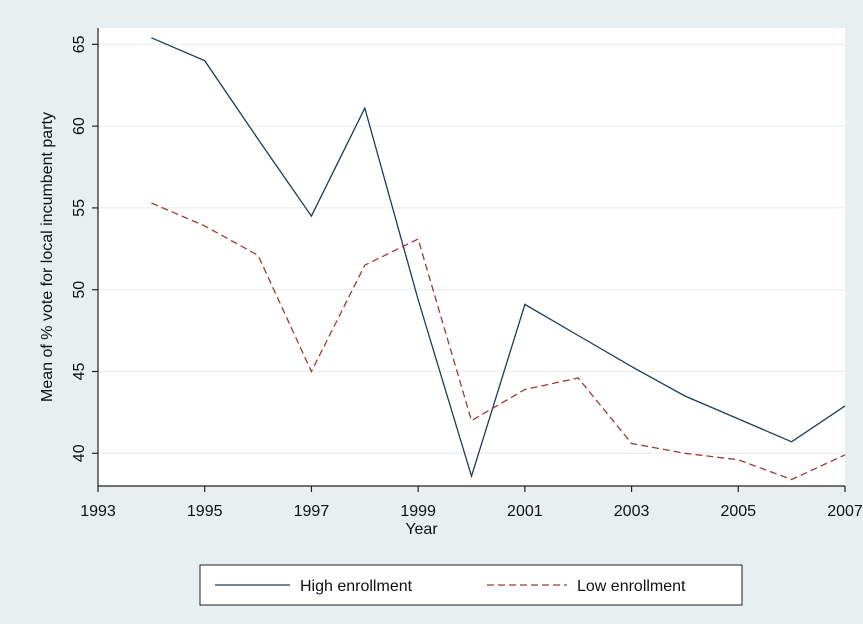 The width and height of the screenshot is (863, 624). Describe the element at coordinates (738, 511) in the screenshot. I see `x-tick-label: 2005` at that location.